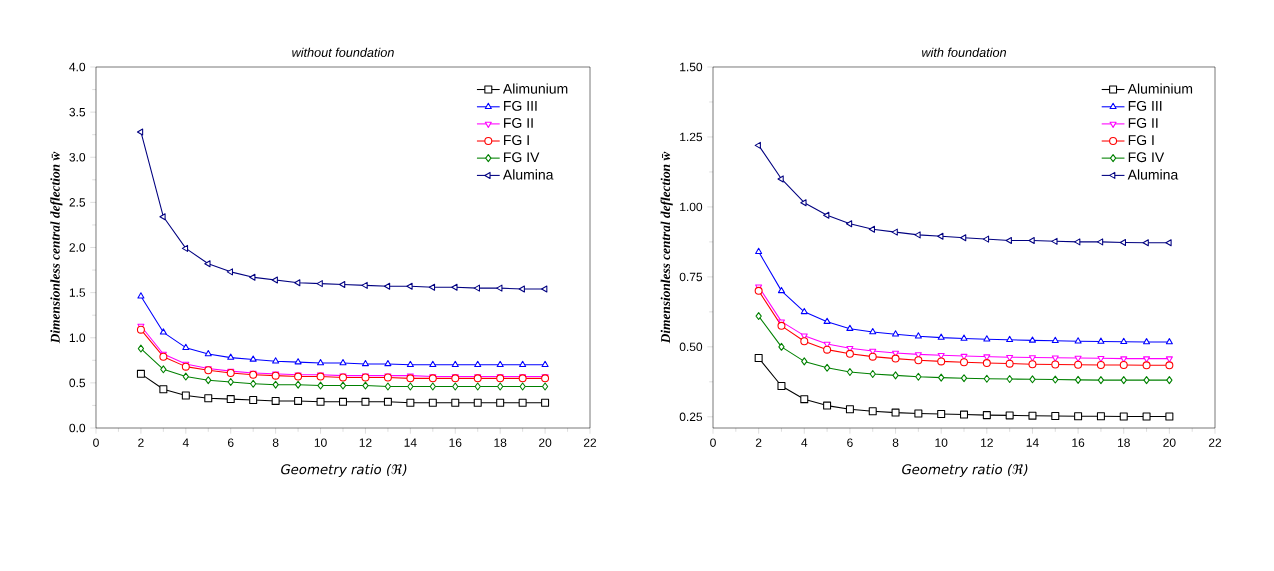  What do you see at coordinates (691, 137) in the screenshot?
I see `y-tick-label: 1.25` at bounding box center [691, 137].